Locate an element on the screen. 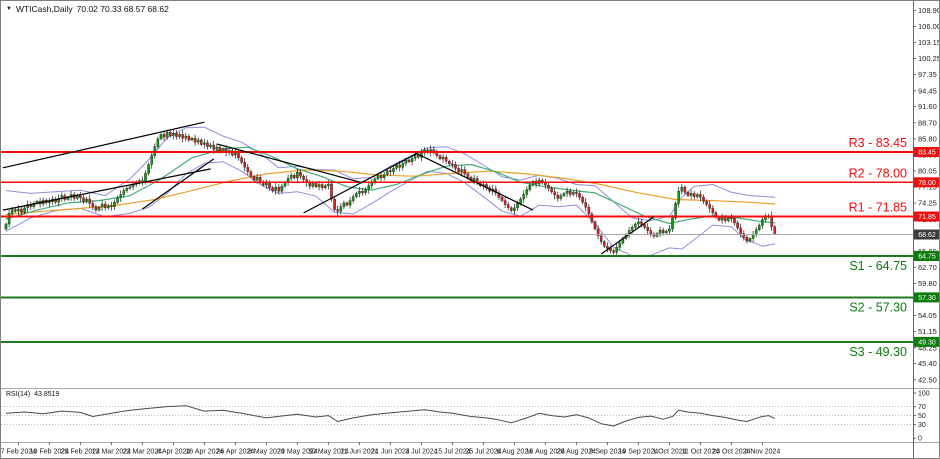  svg-text: 70 is located at coordinates (922, 407).